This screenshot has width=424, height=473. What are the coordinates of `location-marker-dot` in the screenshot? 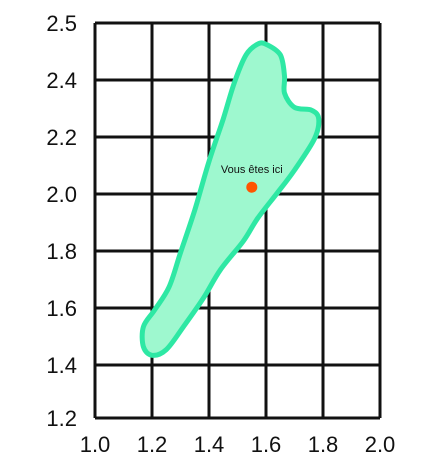 It's located at (252, 187).